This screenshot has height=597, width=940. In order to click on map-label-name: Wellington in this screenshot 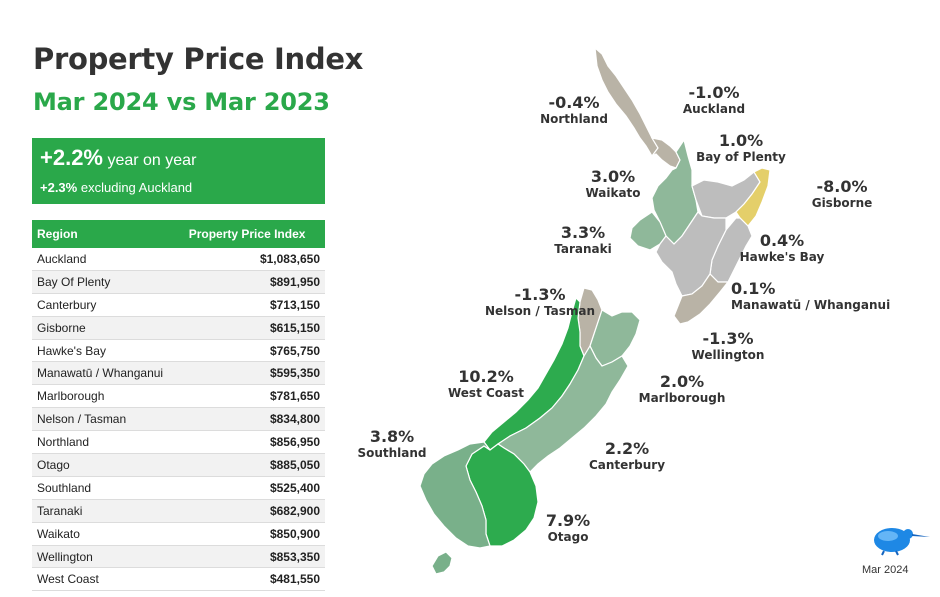, I will do `click(728, 355)`.